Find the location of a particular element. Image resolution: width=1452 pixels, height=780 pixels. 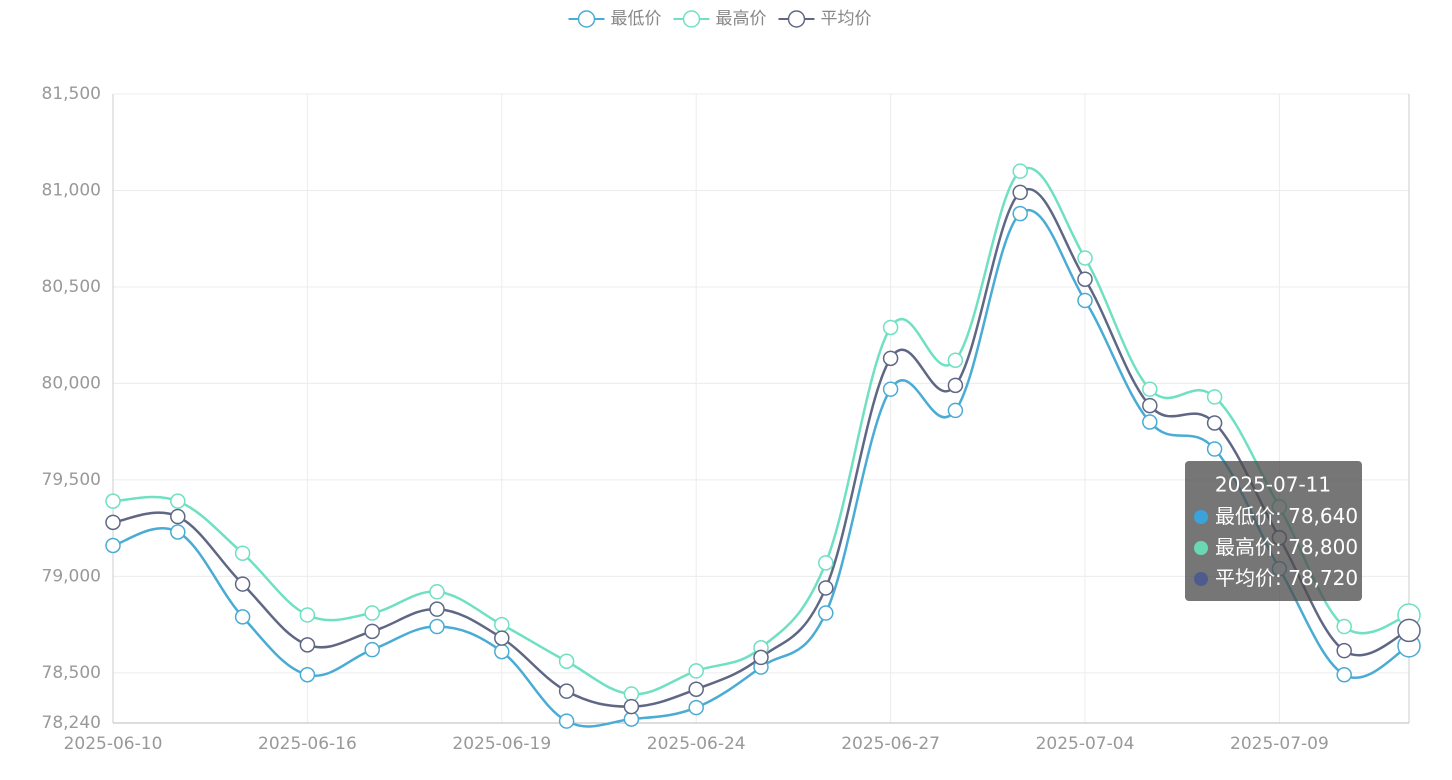

tooltip-name: 最低价 is located at coordinates (1245, 516).